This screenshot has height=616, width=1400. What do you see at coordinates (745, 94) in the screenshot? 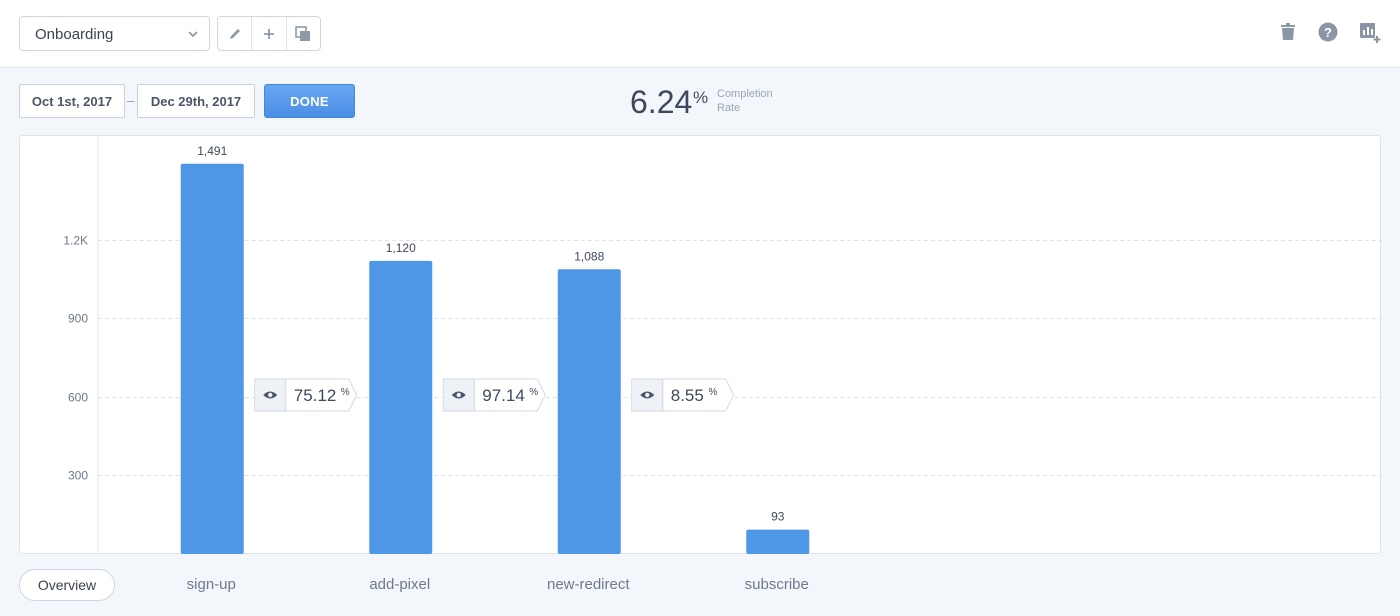
I see `completion-rate-label: Completion` at bounding box center [745, 94].